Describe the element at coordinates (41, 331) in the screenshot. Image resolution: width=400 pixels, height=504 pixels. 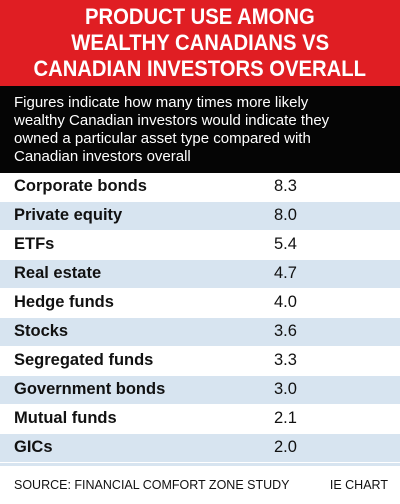
I see `row-label: Stocks` at that location.